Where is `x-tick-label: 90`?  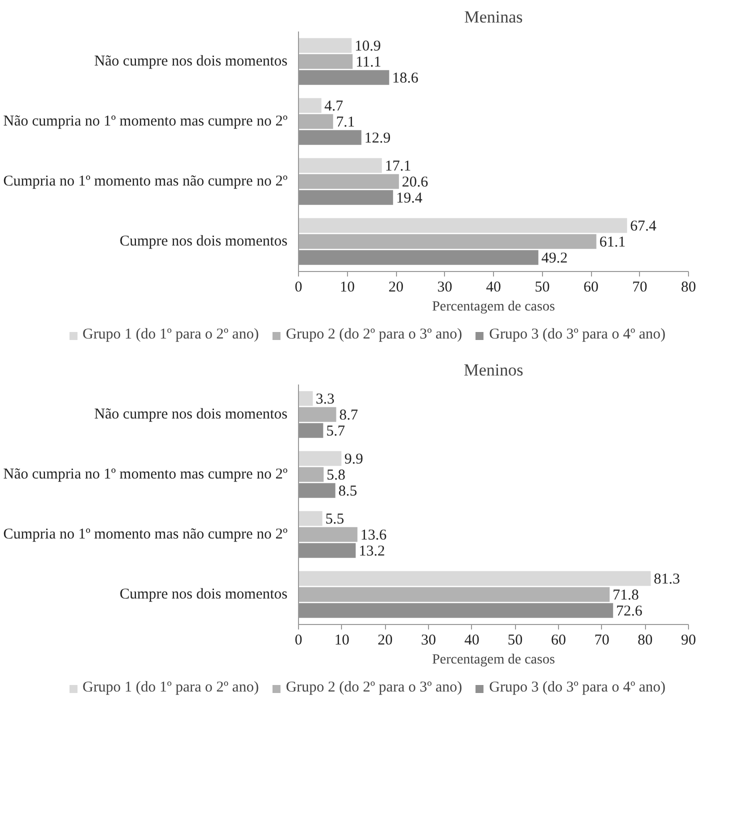
x-tick-label: 90 is located at coordinates (688, 640).